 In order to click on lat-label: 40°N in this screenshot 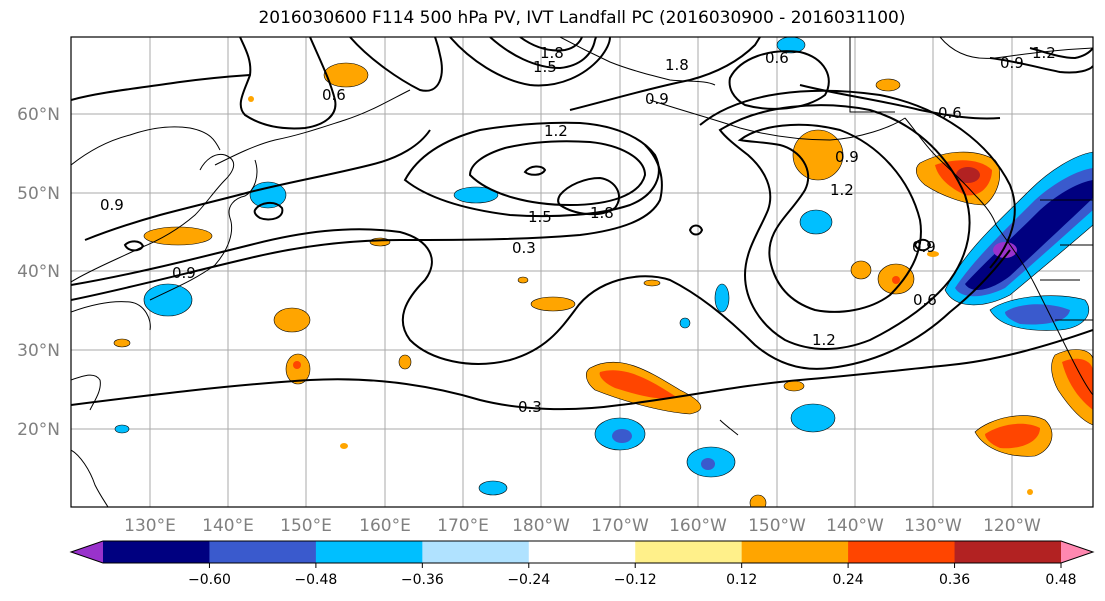, I will do `click(38, 272)`.